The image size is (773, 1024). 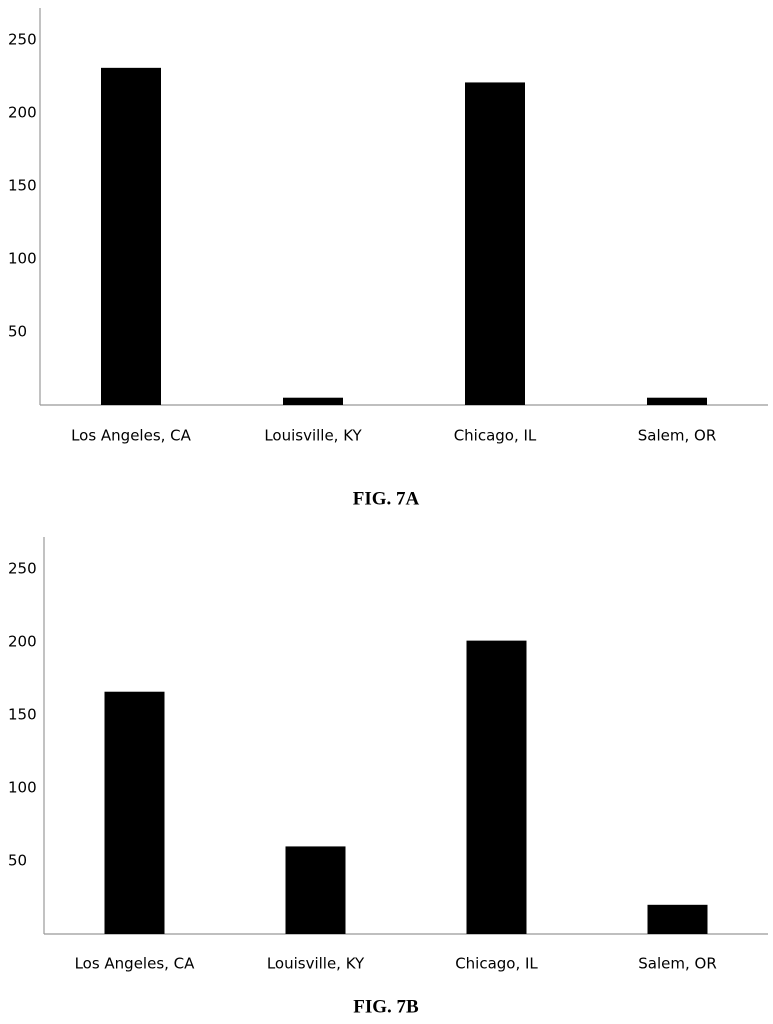 I want to click on chart-title: FIG. 7A, so click(x=386, y=498).